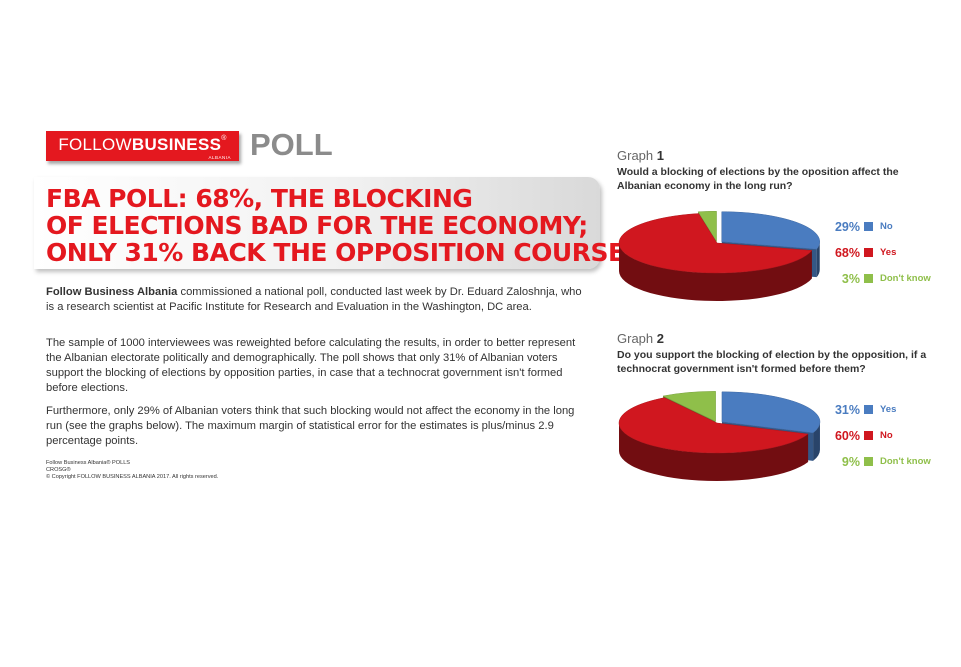 The height and width of the screenshot is (667, 961). What do you see at coordinates (88, 463) in the screenshot?
I see `footer-line-1: Follow Business Albania® POLLS` at bounding box center [88, 463].